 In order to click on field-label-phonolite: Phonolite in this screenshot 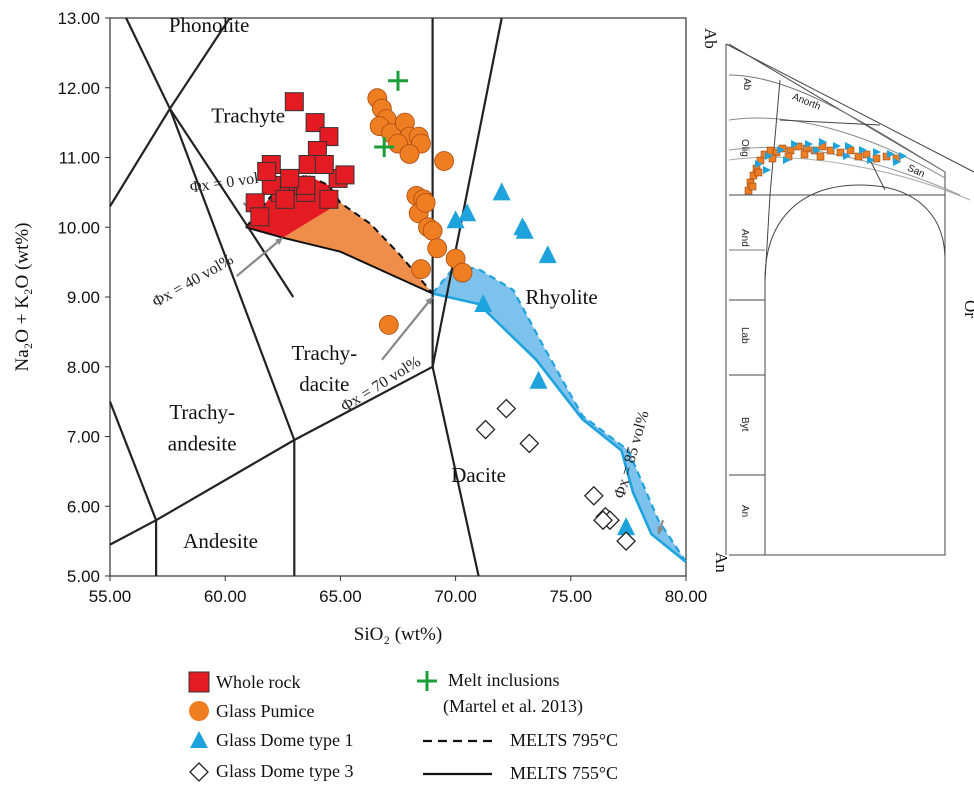, I will do `click(209, 25)`.